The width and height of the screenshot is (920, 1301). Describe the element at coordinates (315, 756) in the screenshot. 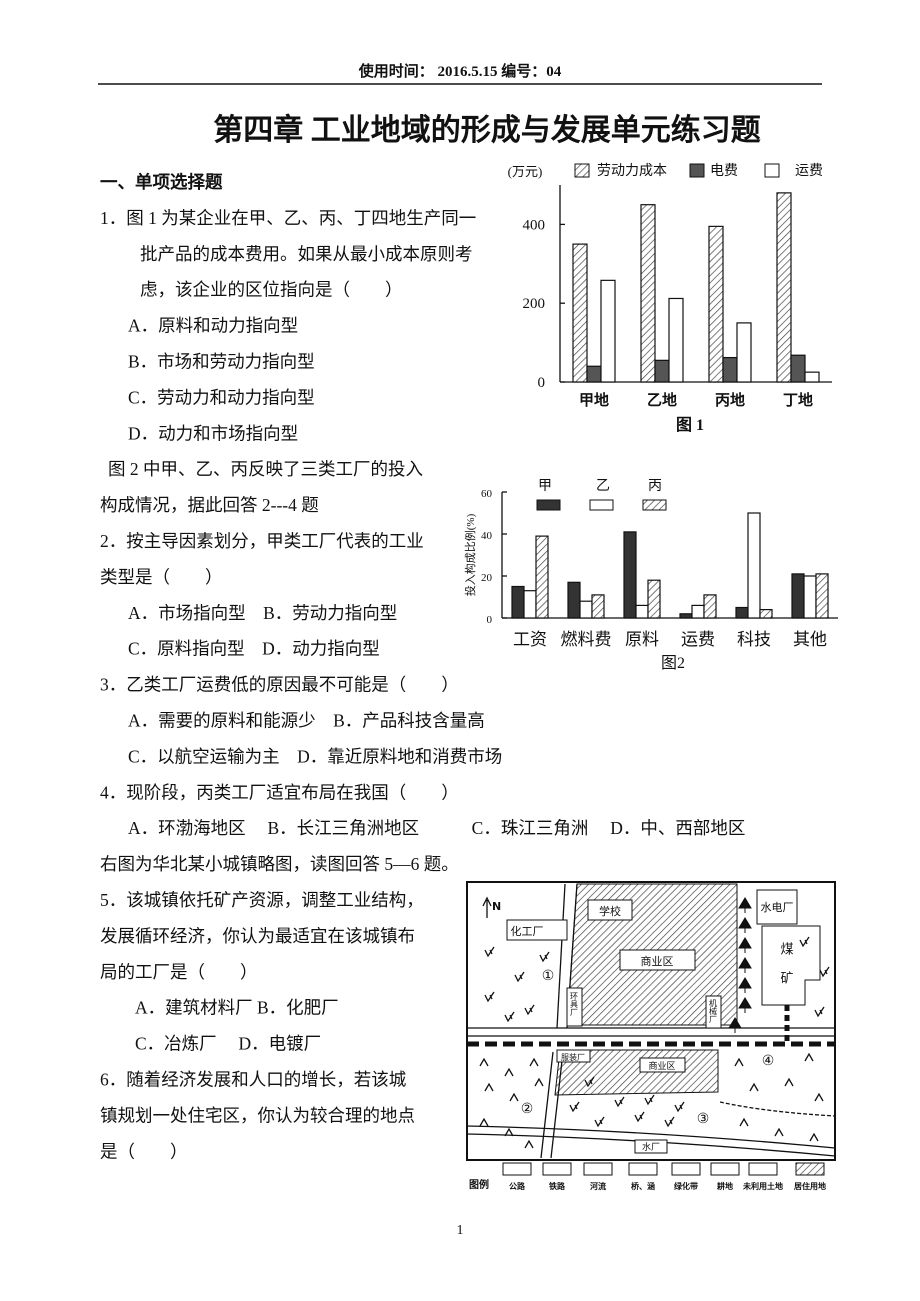

I see `text-line: C．以航空运输为主 D．靠近原料地和消费市场` at that location.